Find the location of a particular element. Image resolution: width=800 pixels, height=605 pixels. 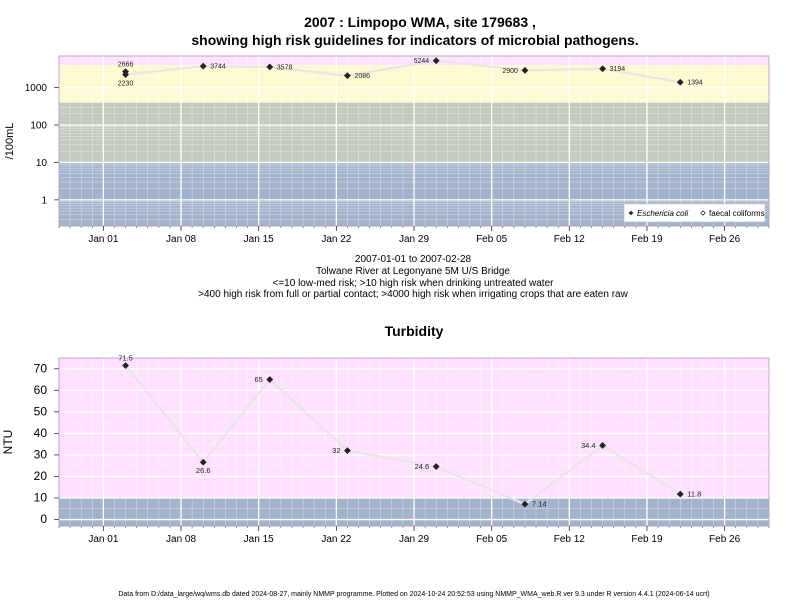

data-label: 3744 is located at coordinates (218, 67).